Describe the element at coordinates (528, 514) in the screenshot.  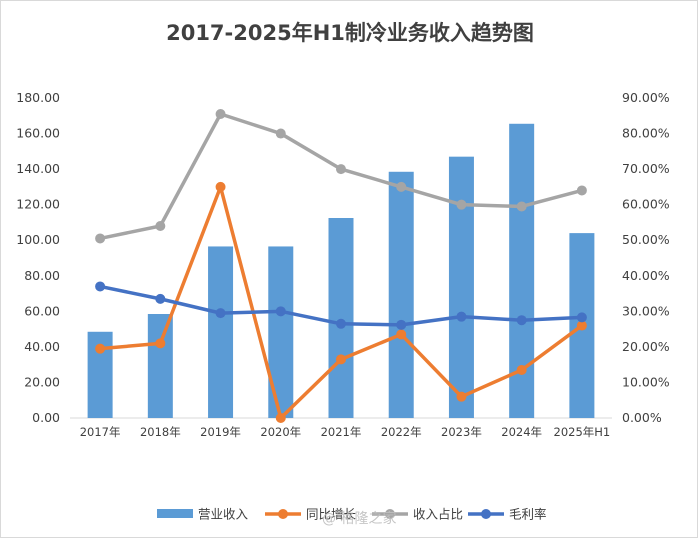
I see `legend-label: 毛利率` at that location.